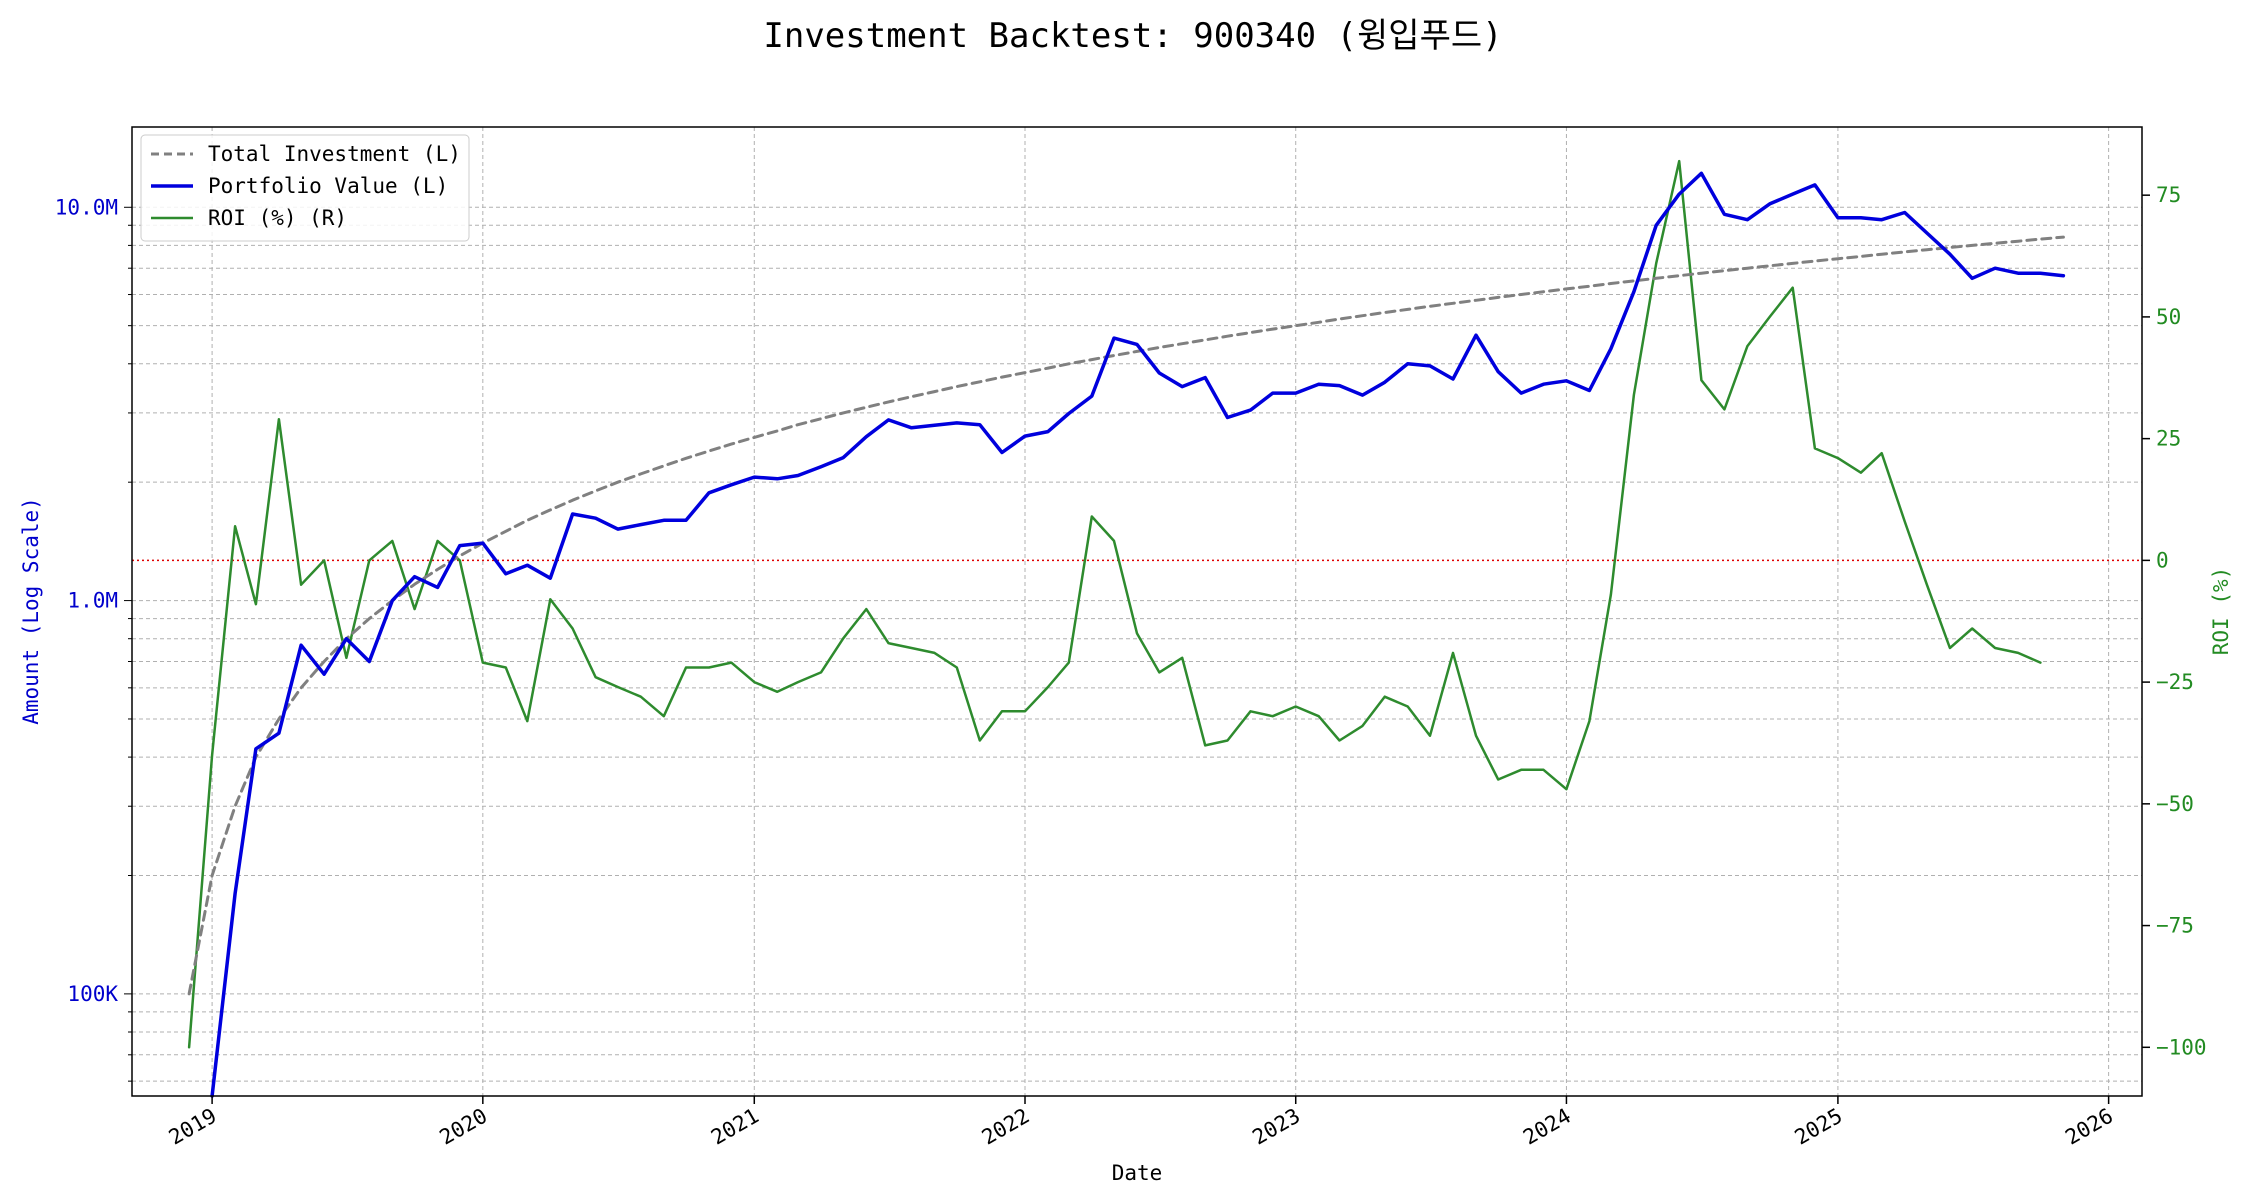 This screenshot has height=1200, width=2250. Describe the element at coordinates (334, 154) in the screenshot. I see `legend-label-total-investment: Total Investment (L)` at that location.